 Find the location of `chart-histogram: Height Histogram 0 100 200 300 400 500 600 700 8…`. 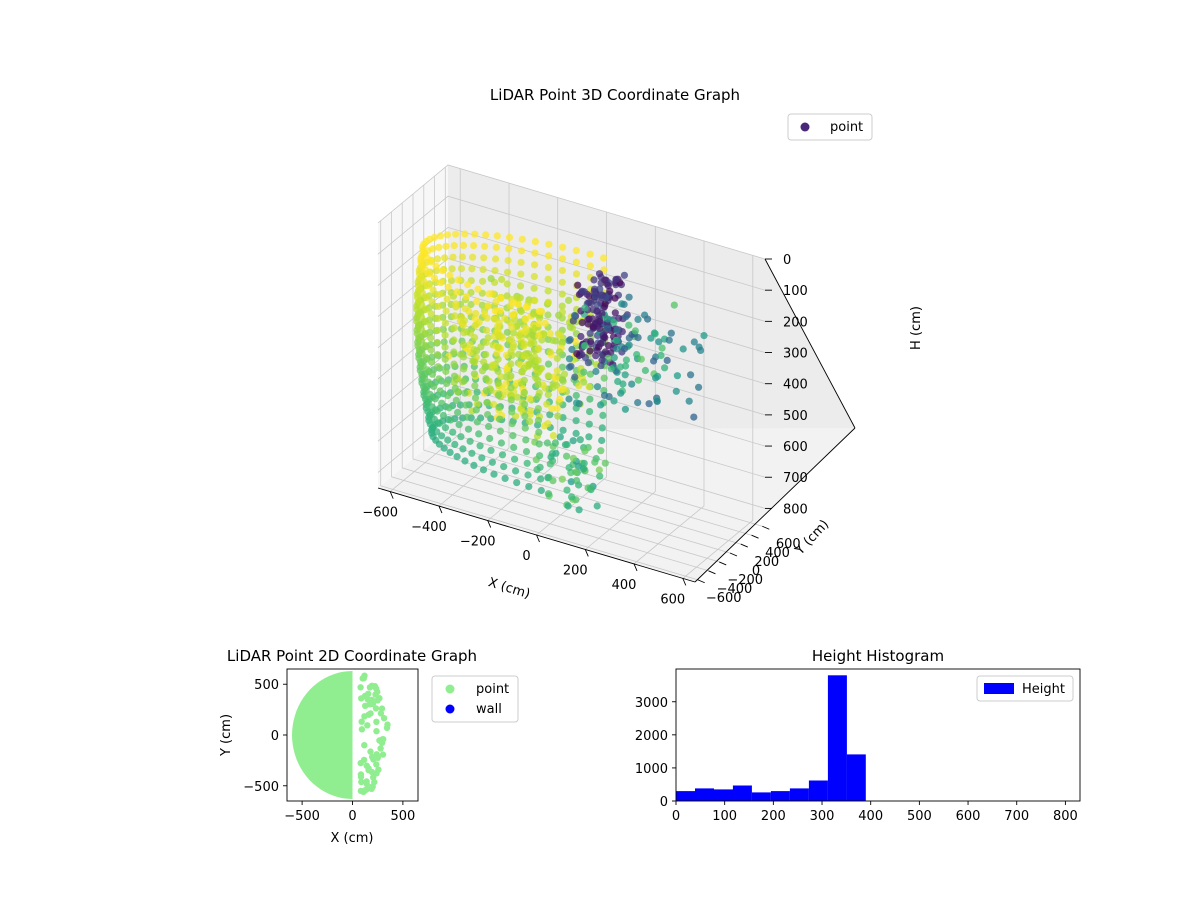

chart-histogram: Height Histogram 0 100 200 300 400 500 600 700 8… is located at coordinates (858, 735).